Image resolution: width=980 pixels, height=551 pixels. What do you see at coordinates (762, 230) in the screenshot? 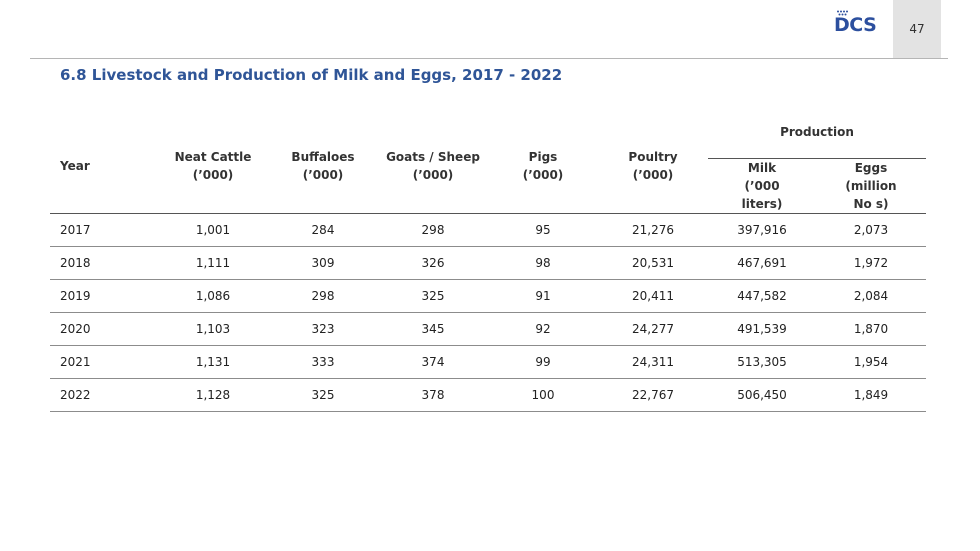
I see `cell-milk: 397,916` at bounding box center [762, 230].